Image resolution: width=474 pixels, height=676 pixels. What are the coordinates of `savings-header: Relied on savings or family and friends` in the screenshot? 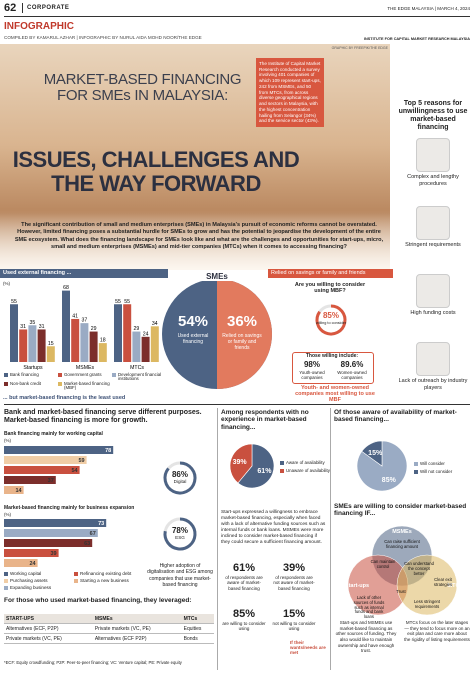 It's located at (330, 273).